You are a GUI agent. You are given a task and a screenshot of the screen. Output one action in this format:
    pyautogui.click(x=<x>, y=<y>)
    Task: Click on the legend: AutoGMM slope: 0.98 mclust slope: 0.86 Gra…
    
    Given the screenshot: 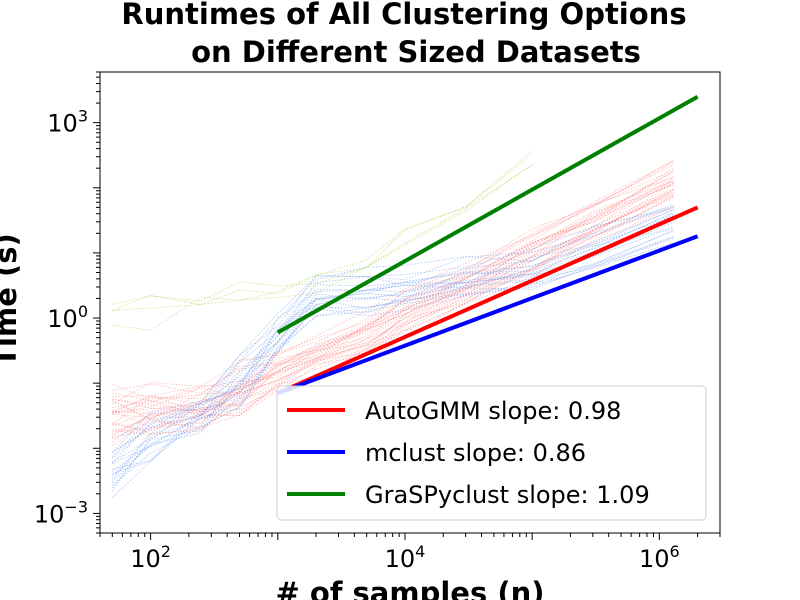 What is the action you would take?
    pyautogui.click(x=491, y=453)
    